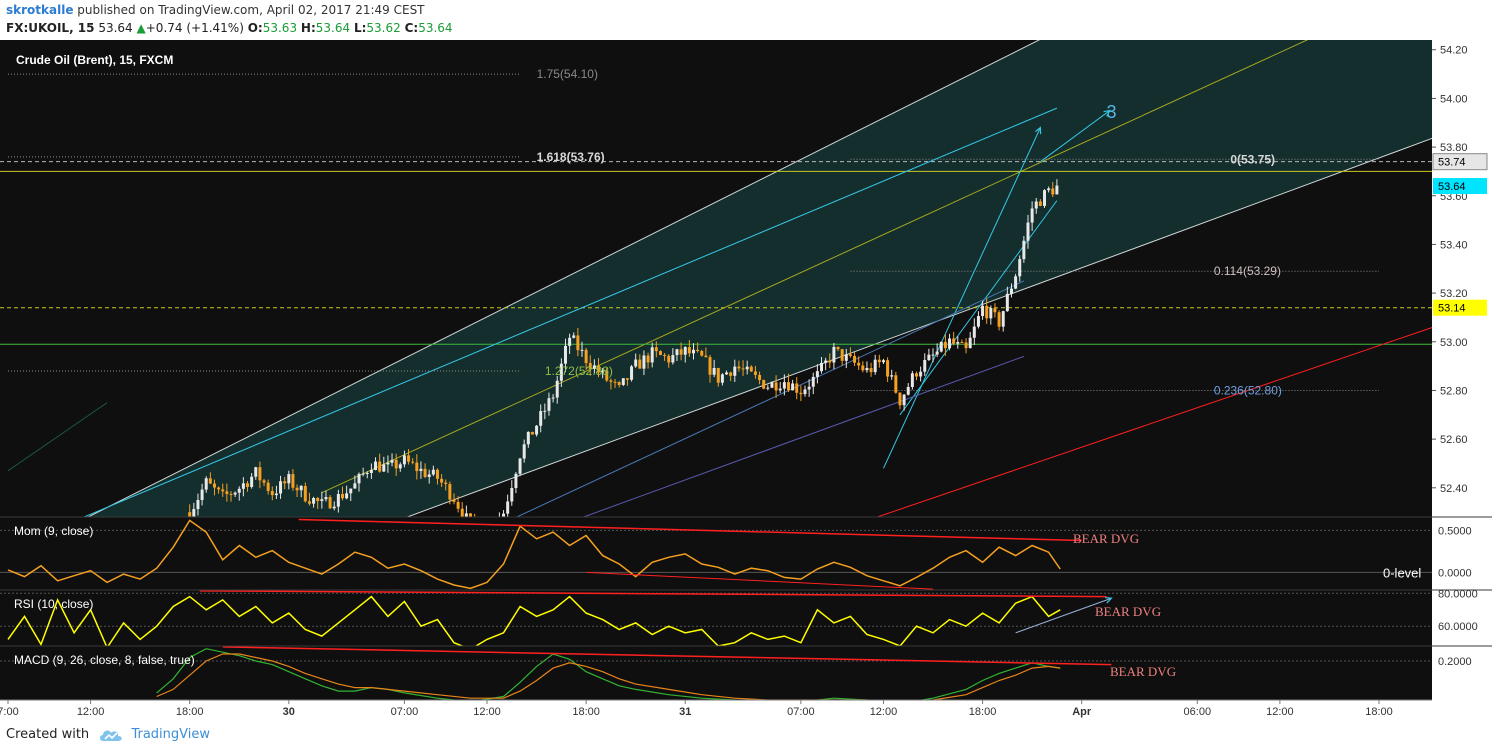 The image size is (1492, 753). Describe the element at coordinates (801, 712) in the screenshot. I see `time-axis-label: 07:00` at that location.